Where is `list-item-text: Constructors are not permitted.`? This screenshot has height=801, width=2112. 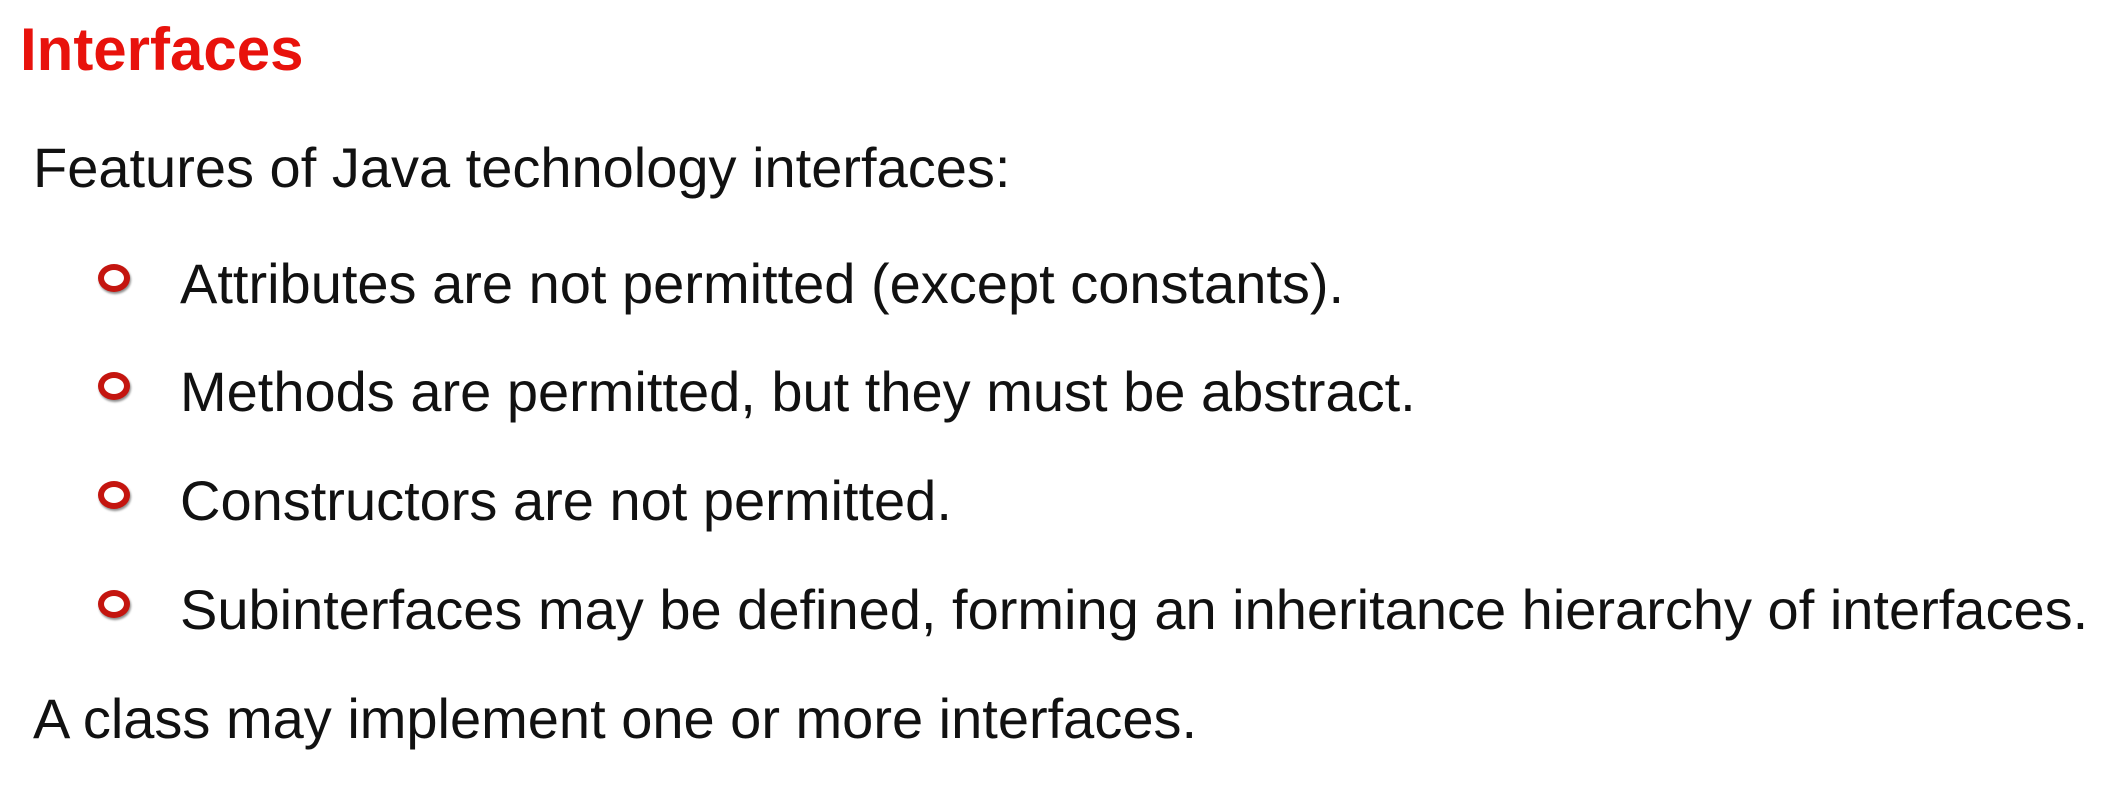
list-item-text: Constructors are not permitted. is located at coordinates (566, 500).